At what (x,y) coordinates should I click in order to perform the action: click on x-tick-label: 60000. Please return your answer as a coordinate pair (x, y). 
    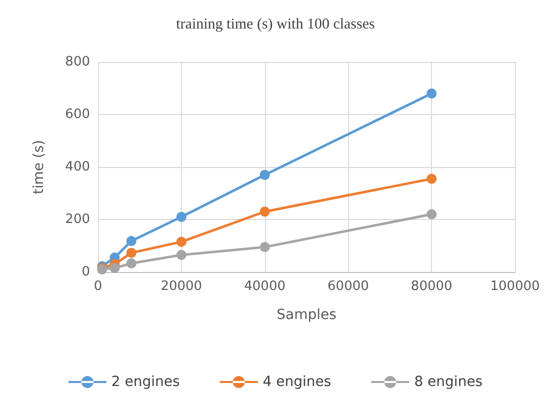
    Looking at the image, I should click on (348, 286).